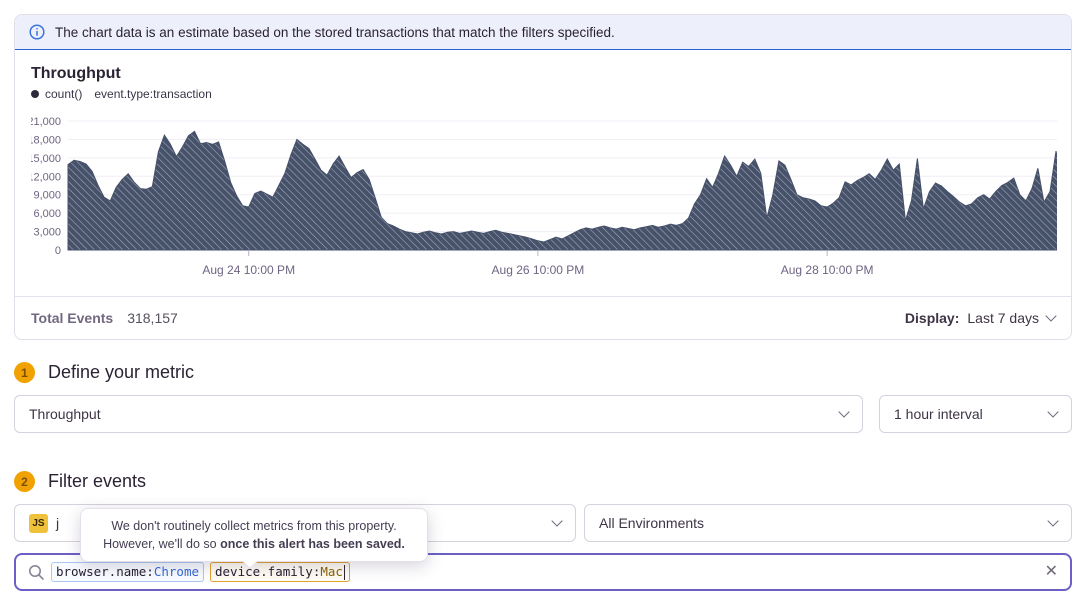  I want to click on token-value: Chrome, so click(176, 571).